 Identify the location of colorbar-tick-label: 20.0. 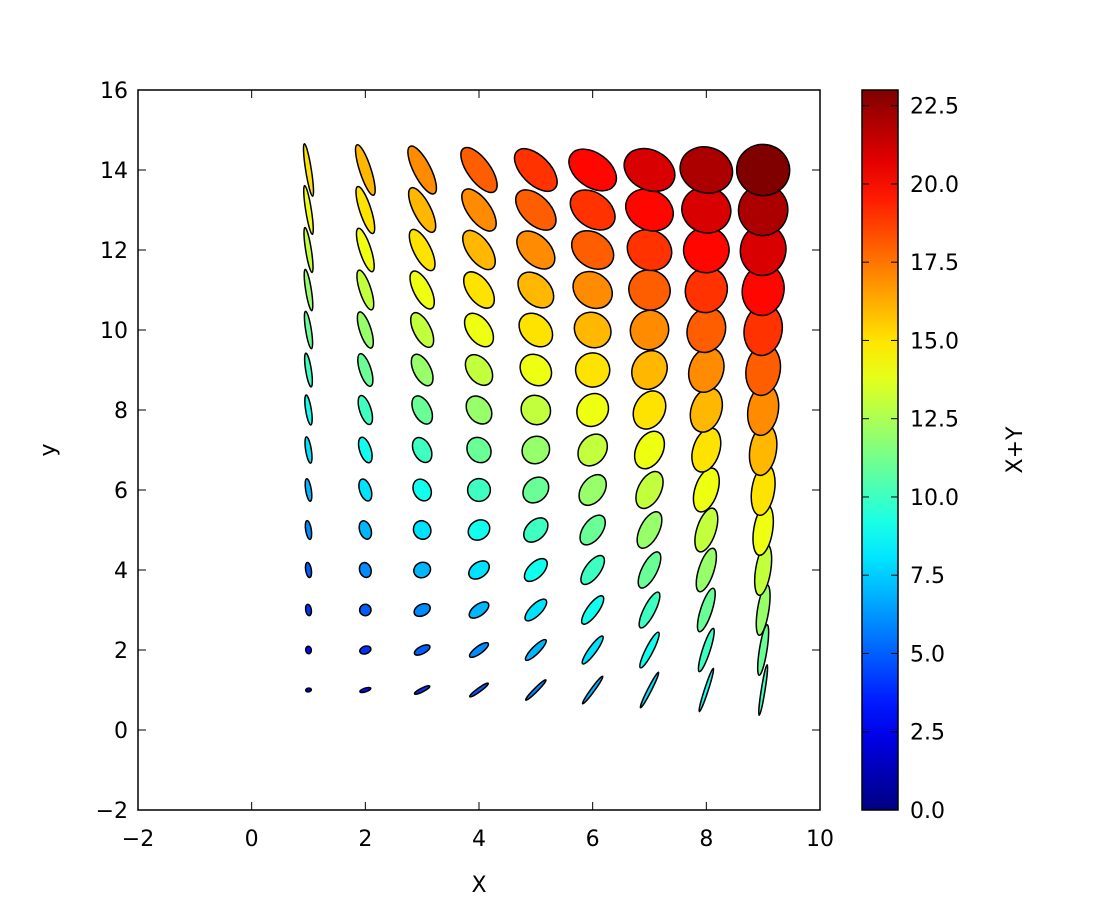
(934, 185).